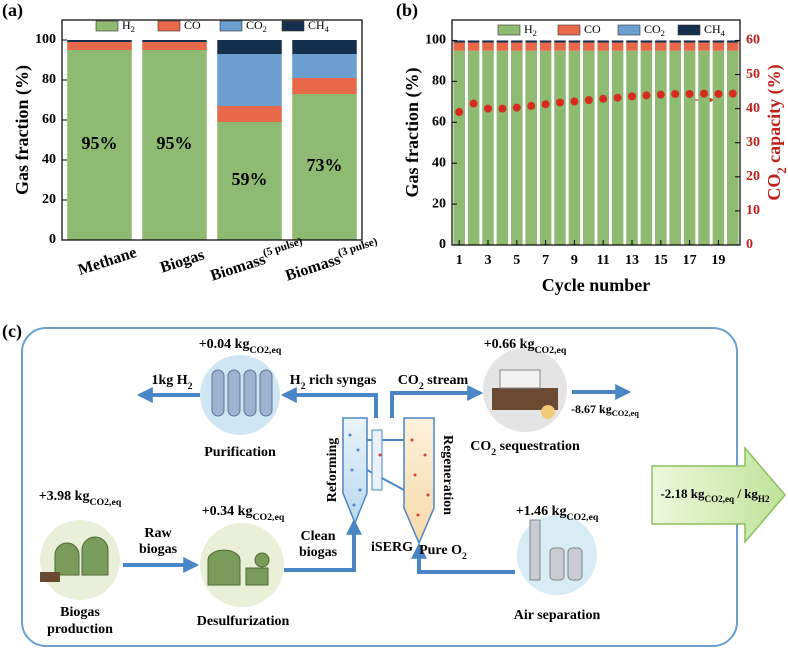 Image resolution: width=788 pixels, height=656 pixels. I want to click on credit-label: -8.67 kgCO2,eq, so click(605, 410).